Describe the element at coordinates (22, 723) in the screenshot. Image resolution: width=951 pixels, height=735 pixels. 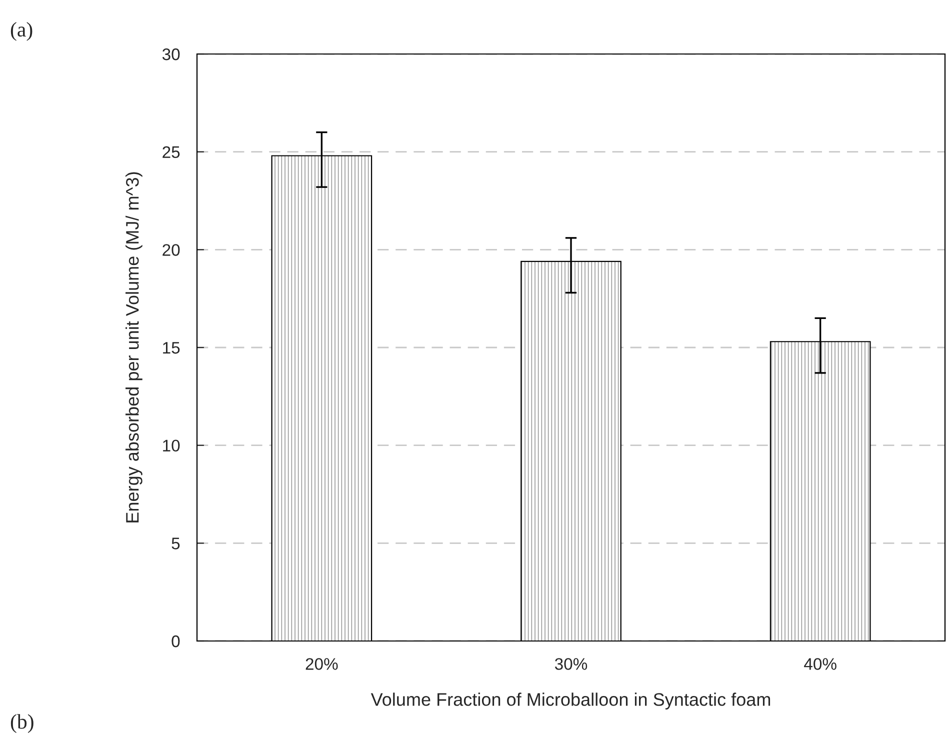
I see `text: (b)` at that location.